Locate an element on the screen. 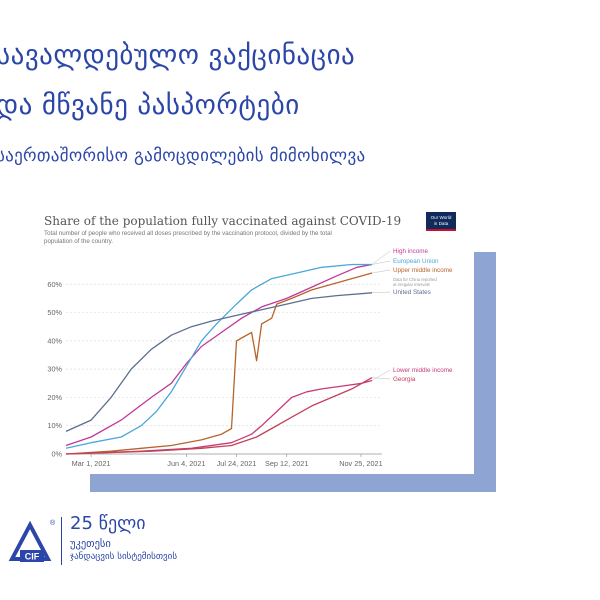  y-tick-label: 30% is located at coordinates (54, 369).